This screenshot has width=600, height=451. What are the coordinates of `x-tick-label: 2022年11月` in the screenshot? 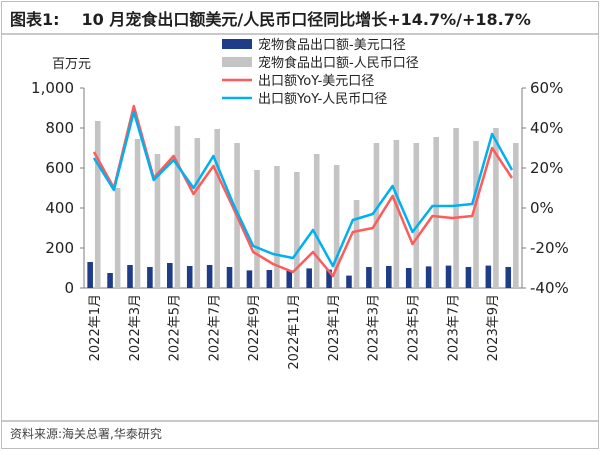 It's located at (294, 332).